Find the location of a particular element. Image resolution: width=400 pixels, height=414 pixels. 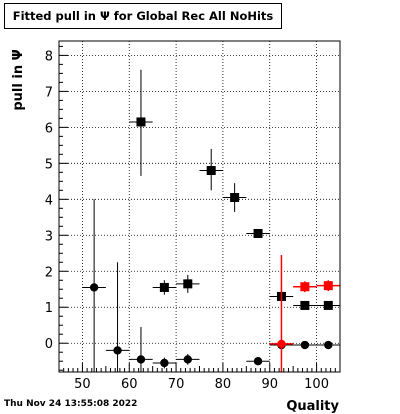

x-tick-label: 70 is located at coordinates (176, 384).